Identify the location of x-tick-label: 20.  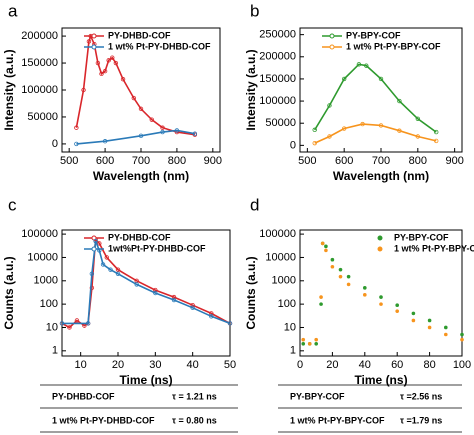
(332, 365).